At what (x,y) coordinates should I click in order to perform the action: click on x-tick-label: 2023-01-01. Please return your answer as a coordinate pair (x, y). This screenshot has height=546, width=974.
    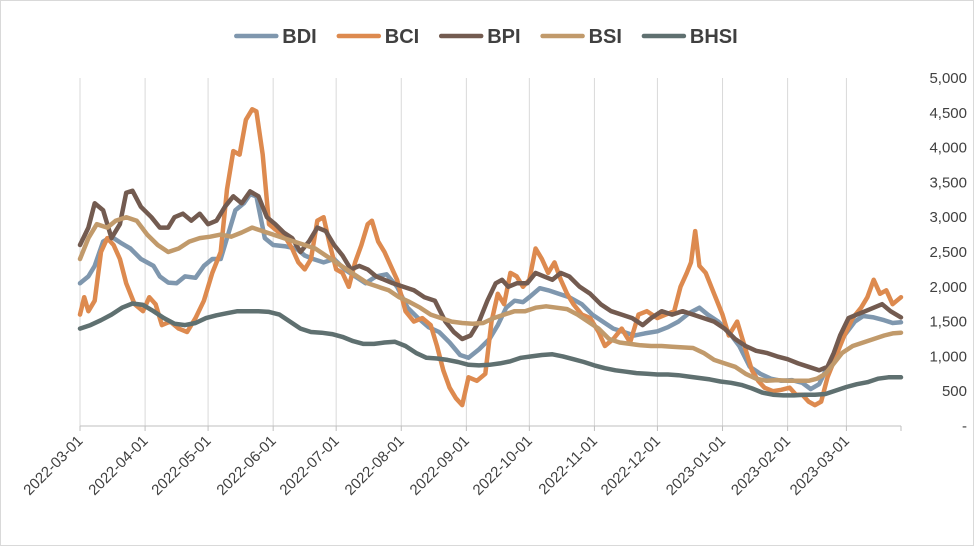
    Looking at the image, I should click on (696, 466).